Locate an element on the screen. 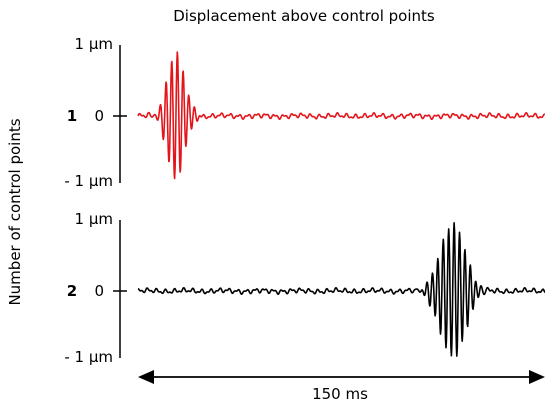 The width and height of the screenshot is (545, 407). panel-1-tick-zero: 0 is located at coordinates (99, 116).